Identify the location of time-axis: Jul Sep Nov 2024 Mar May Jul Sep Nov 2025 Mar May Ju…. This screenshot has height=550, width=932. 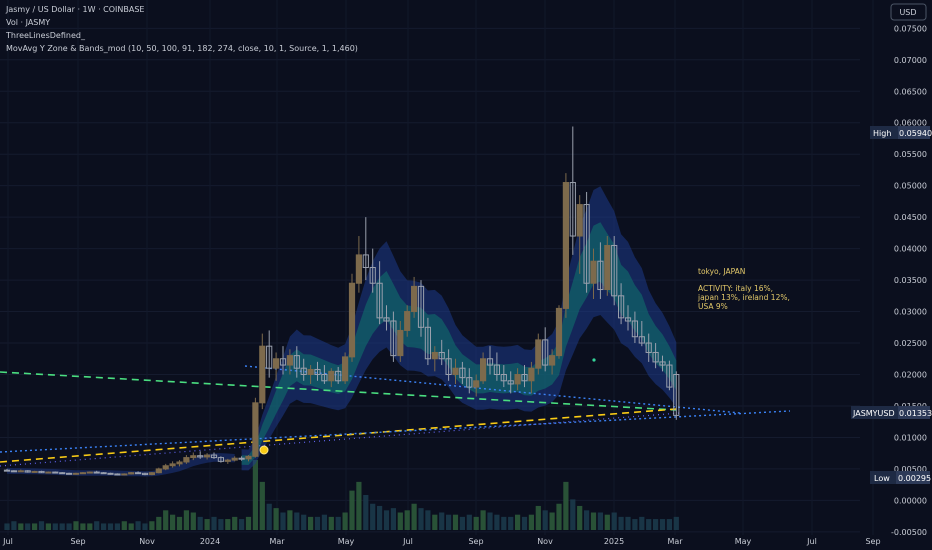
(441, 541).